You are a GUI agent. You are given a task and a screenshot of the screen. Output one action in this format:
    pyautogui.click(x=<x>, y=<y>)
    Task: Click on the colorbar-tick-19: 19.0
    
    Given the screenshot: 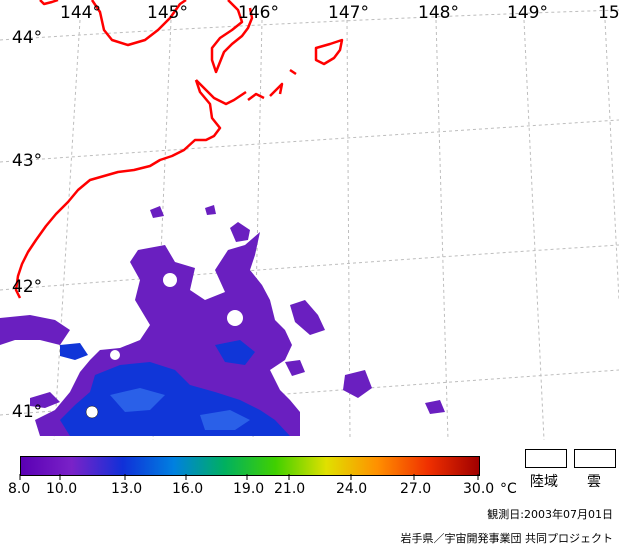 What is the action you would take?
    pyautogui.click(x=249, y=489)
    